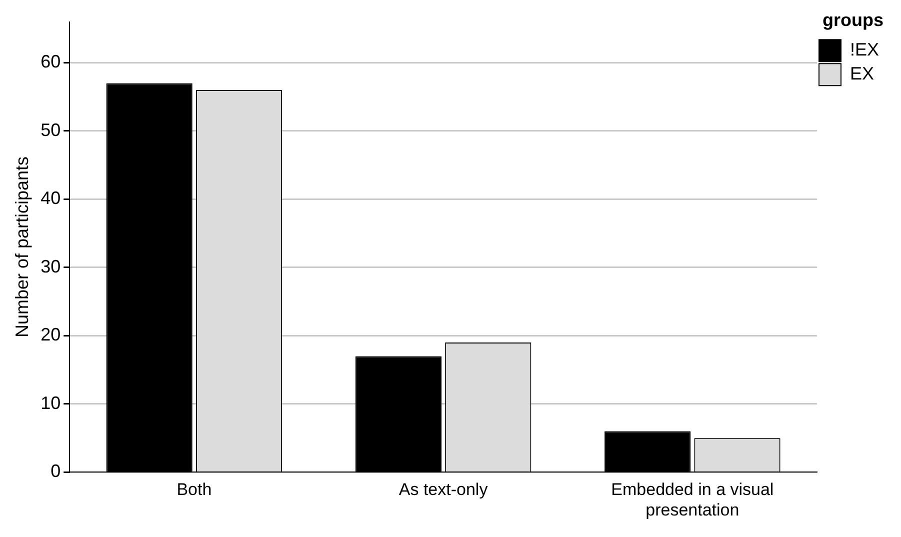  Describe the element at coordinates (22, 247) in the screenshot. I see `y-axis-title: Number of participants` at that location.